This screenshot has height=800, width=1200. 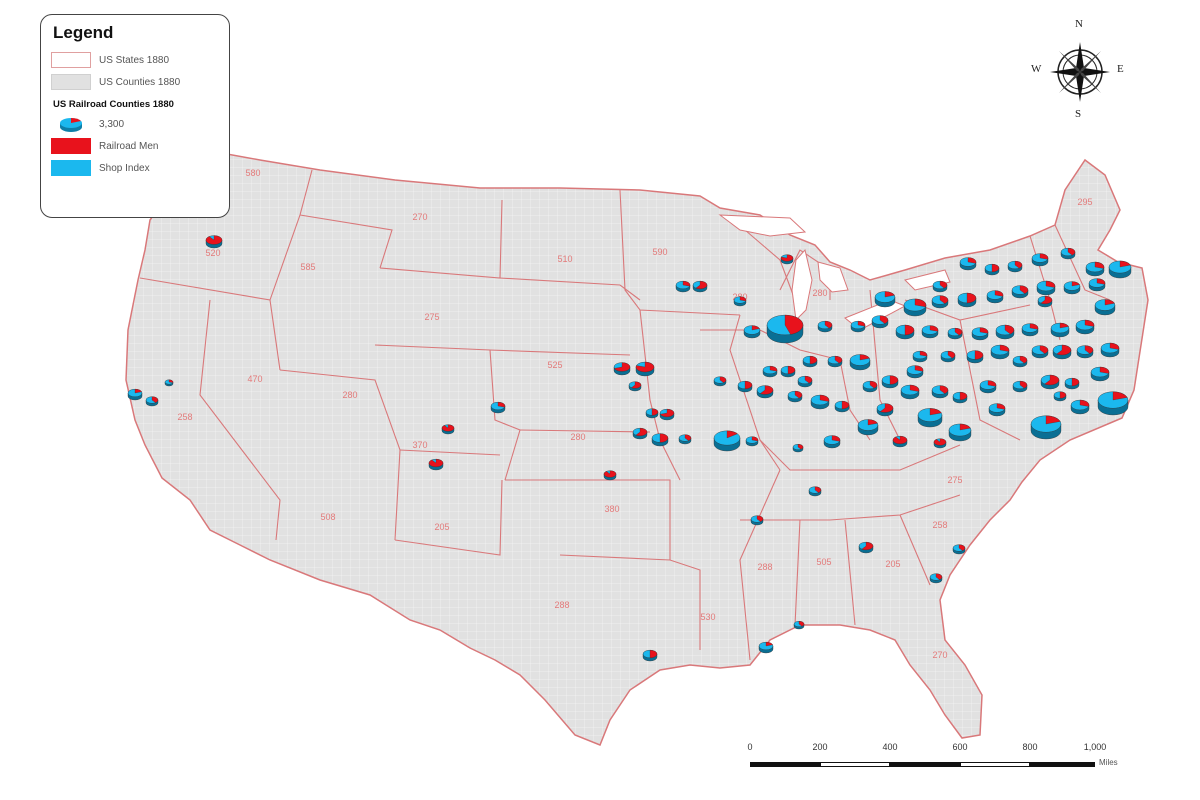 I want to click on pie-size-icon, so click(x=71, y=124).